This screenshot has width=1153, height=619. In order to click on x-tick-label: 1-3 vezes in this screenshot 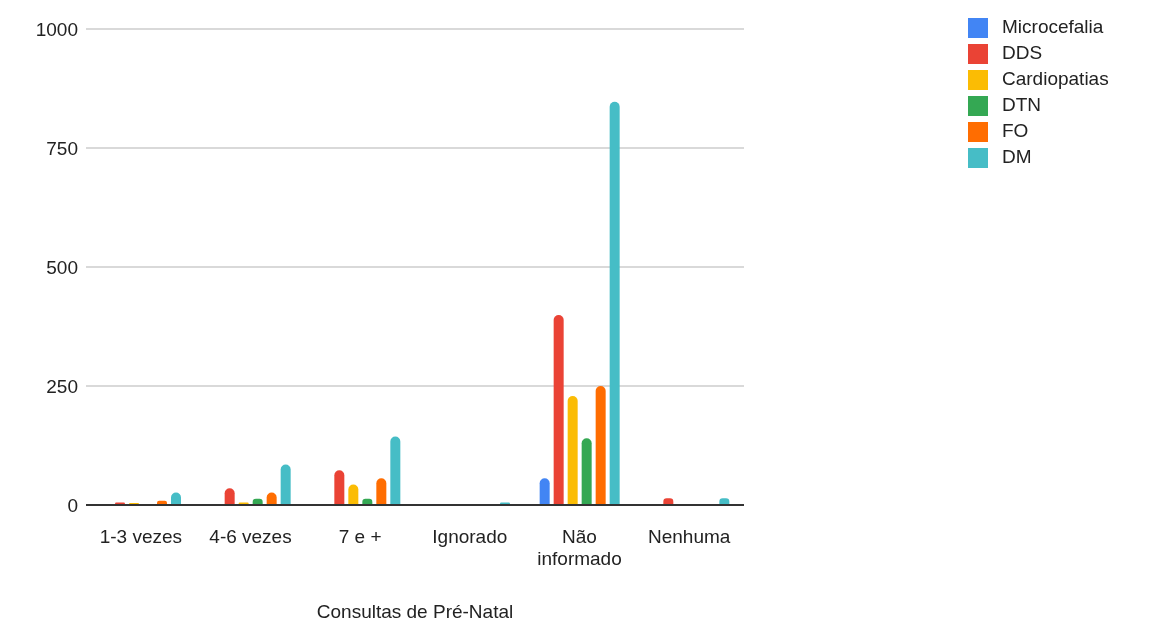, I will do `click(141, 536)`.